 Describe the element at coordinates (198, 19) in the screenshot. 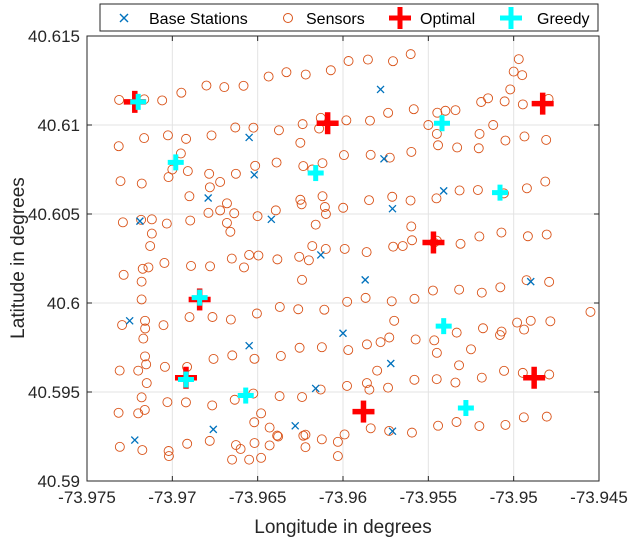

I see `legend-base-label: Base Stations` at that location.